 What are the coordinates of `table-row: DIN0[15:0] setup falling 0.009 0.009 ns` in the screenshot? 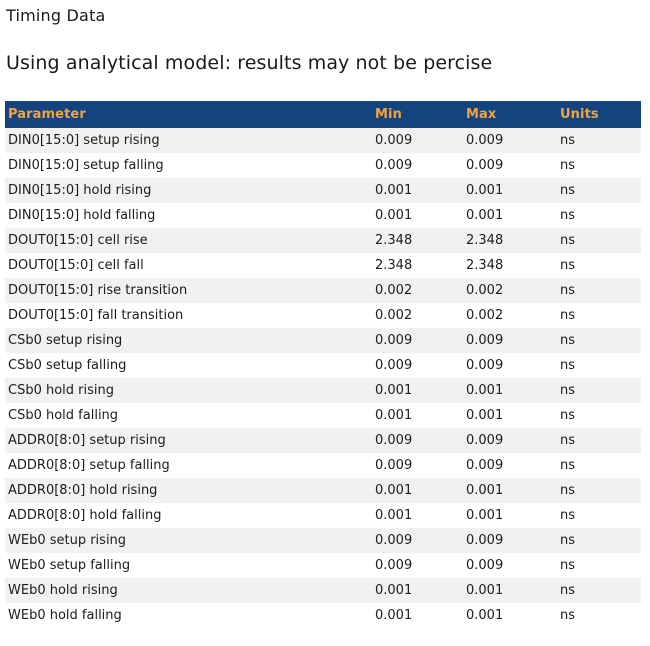 It's located at (323, 165).